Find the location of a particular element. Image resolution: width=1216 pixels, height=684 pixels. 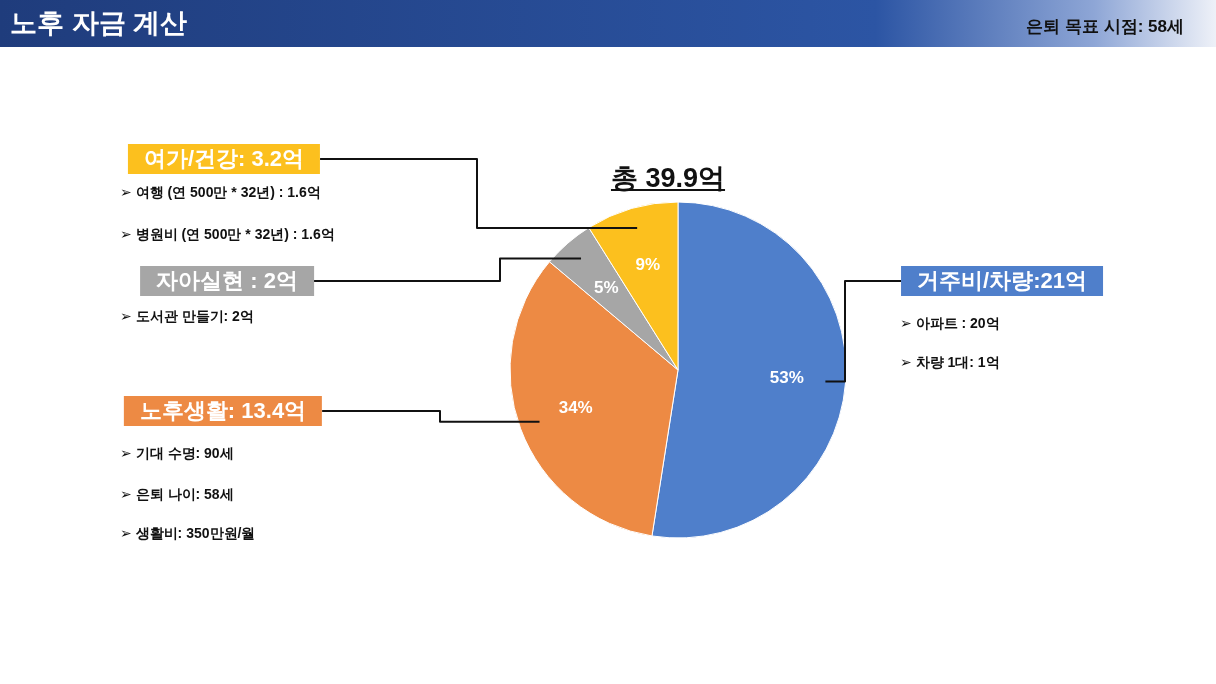

text: ➢ 병원비 (연 500만 * 32년) : 1.6억 is located at coordinates (227, 234).